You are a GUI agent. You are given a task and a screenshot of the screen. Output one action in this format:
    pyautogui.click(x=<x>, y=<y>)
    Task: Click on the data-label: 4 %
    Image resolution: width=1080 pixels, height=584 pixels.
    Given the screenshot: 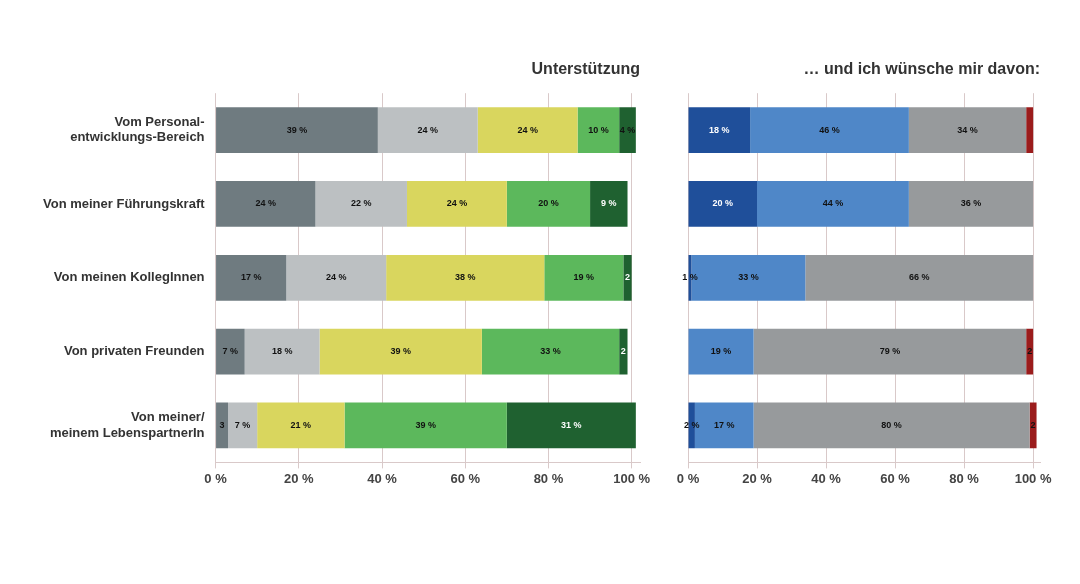 What is the action you would take?
    pyautogui.click(x=627, y=129)
    